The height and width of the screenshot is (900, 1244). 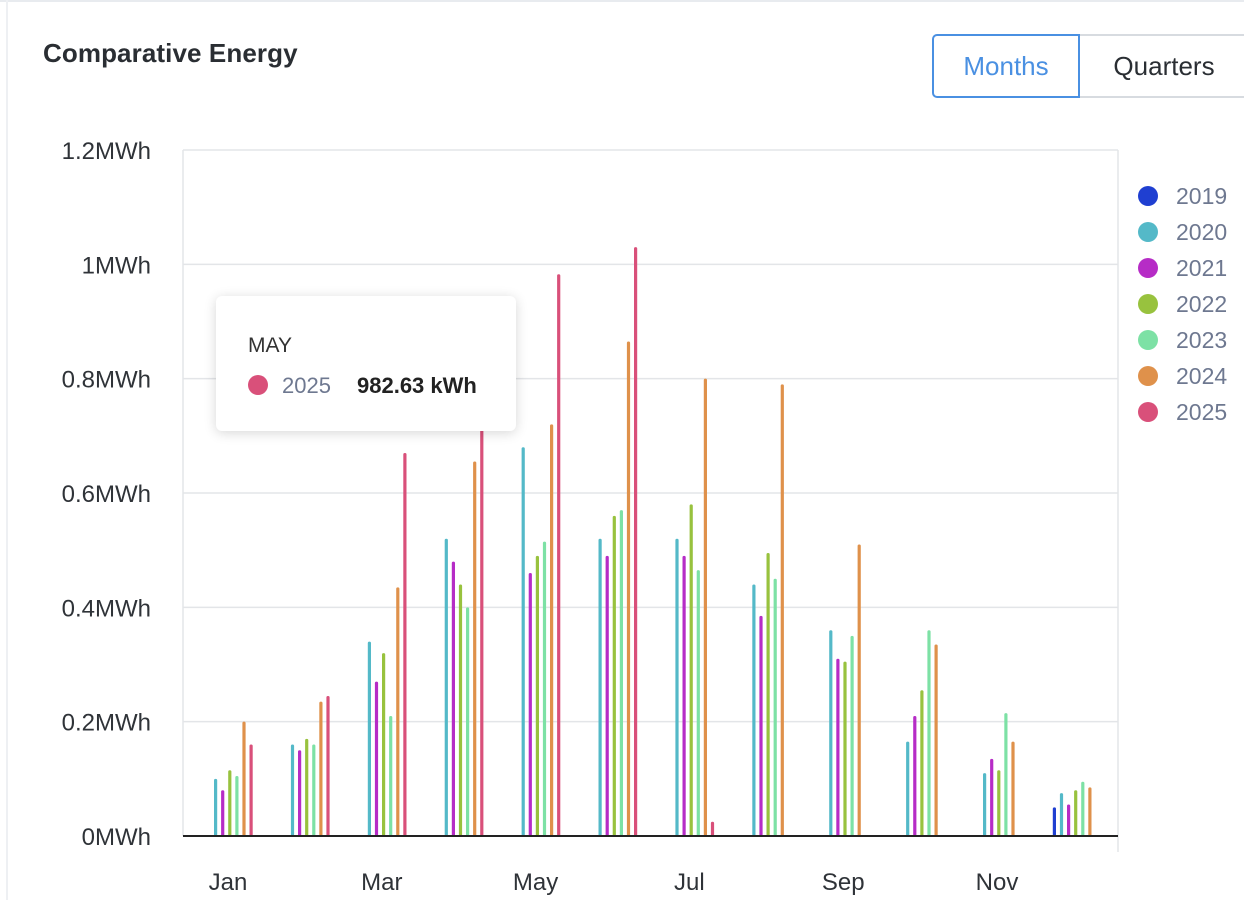 What do you see at coordinates (1201, 196) in the screenshot?
I see `legend-label-2019: 2019` at bounding box center [1201, 196].